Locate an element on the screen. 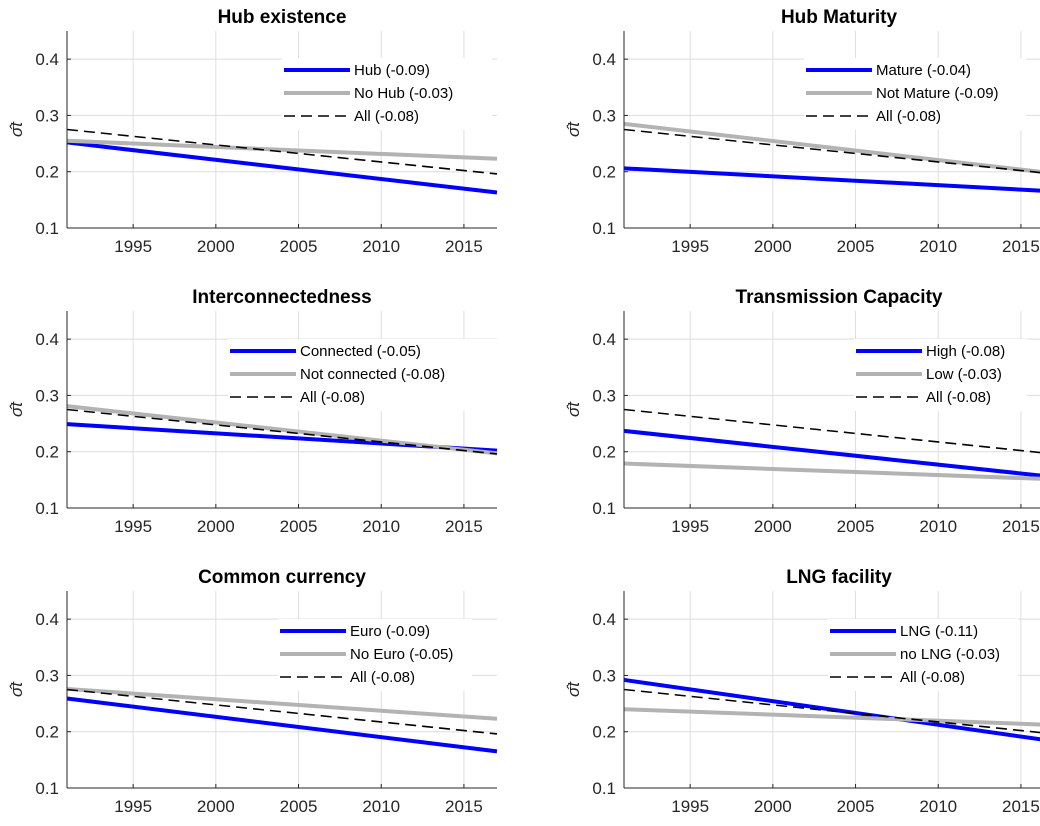 The height and width of the screenshot is (826, 1040). legend: Euro (-0.09) No Euro (-0.05) All (-0.08) is located at coordinates (375, 655).